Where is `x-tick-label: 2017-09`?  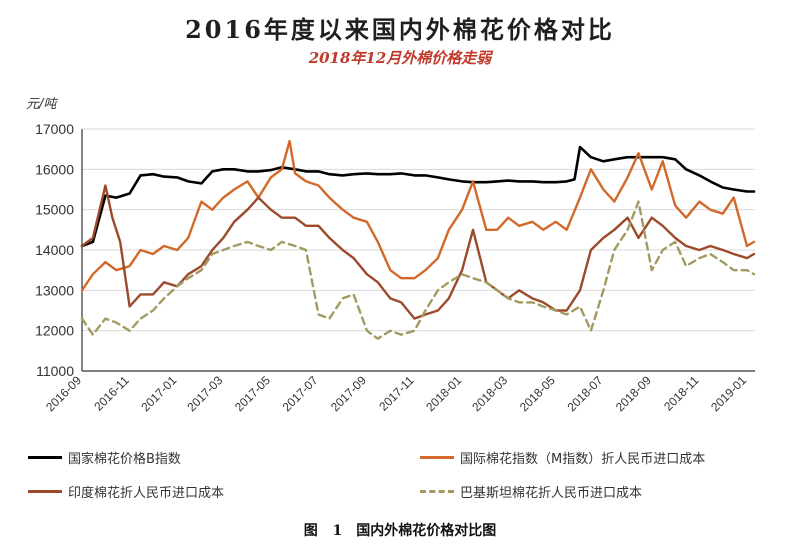 x-tick-label: 2017-09 is located at coordinates (348, 393).